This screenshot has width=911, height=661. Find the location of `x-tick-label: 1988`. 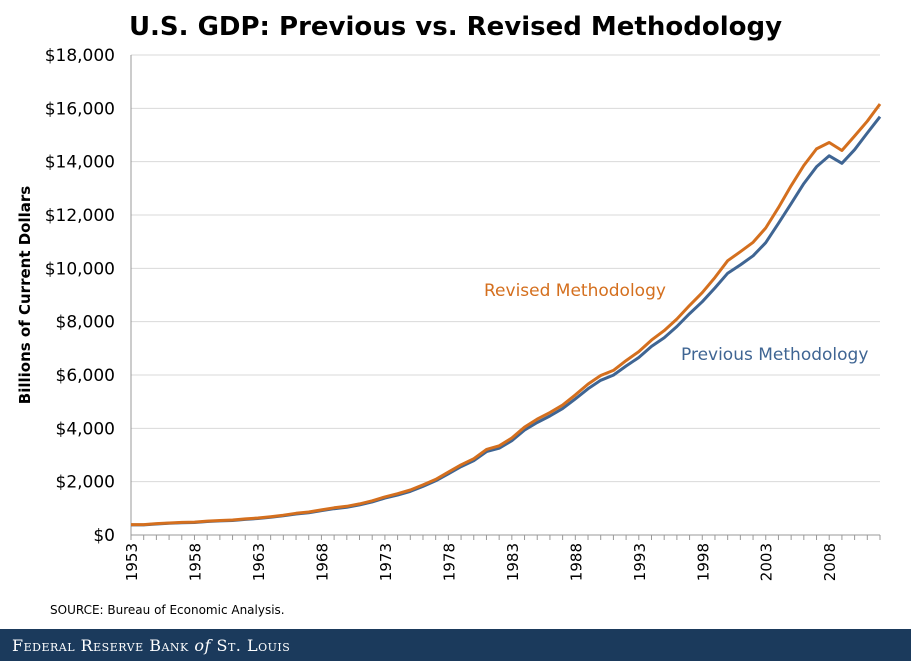

x-tick-label: 1988 is located at coordinates (576, 562).